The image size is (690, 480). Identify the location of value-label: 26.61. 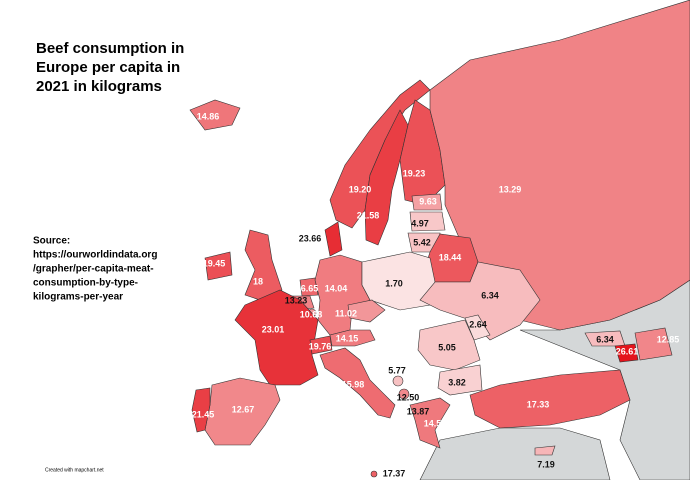
(627, 351).